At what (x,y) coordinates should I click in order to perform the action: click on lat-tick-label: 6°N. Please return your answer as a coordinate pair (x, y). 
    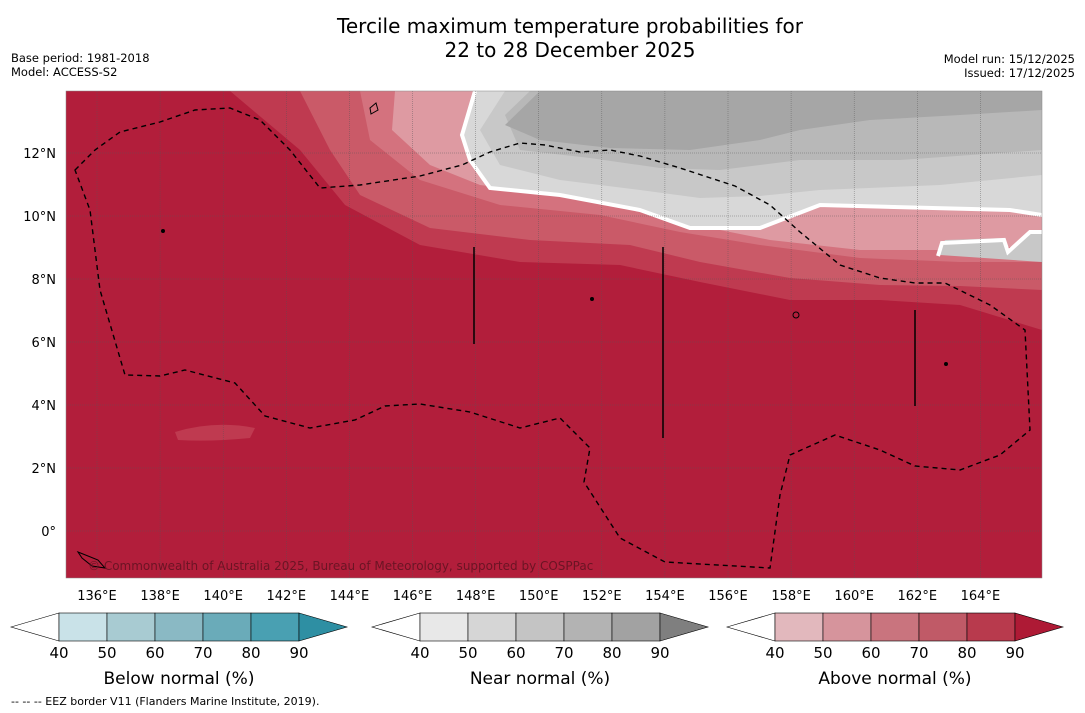
    Looking at the image, I should click on (44, 343).